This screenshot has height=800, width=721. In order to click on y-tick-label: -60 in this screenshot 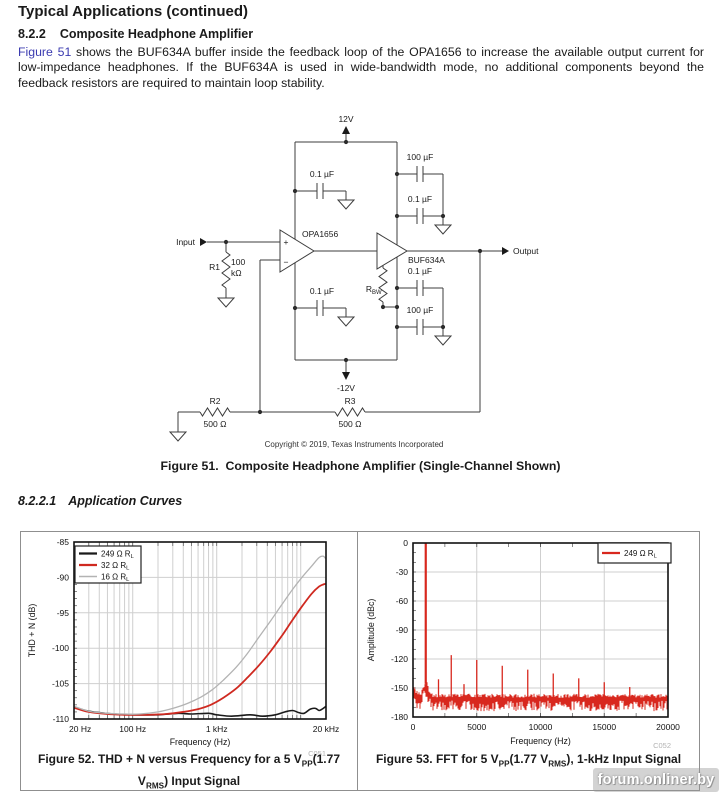, I will do `click(402, 601)`.